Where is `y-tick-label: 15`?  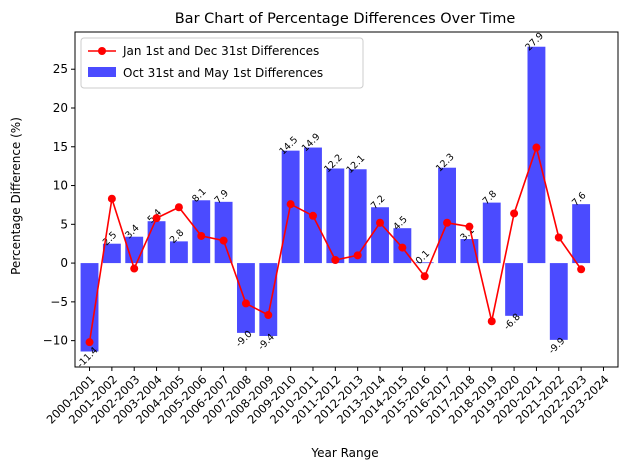 y-tick-label: 15 is located at coordinates (60, 147).